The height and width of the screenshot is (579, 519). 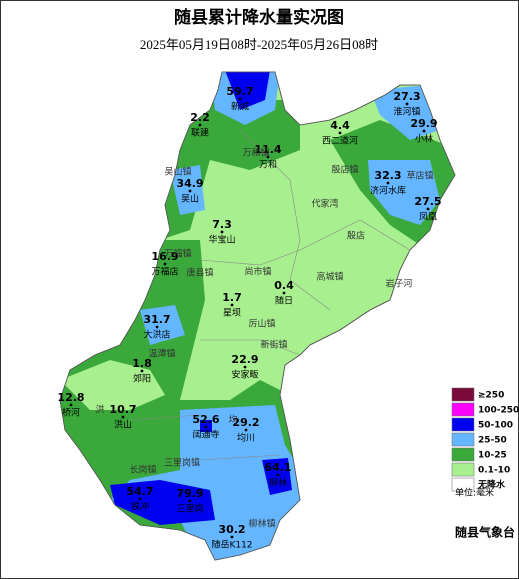 I want to click on station-name: 凤凰, so click(x=428, y=217).